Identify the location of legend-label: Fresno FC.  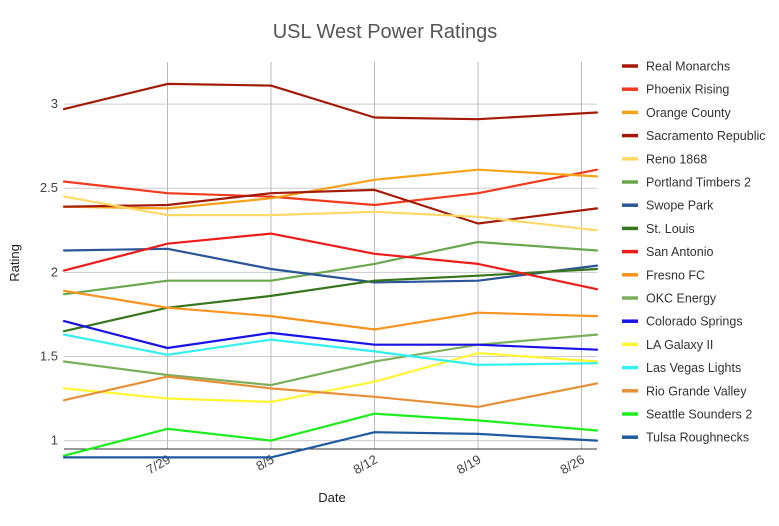
(675, 275).